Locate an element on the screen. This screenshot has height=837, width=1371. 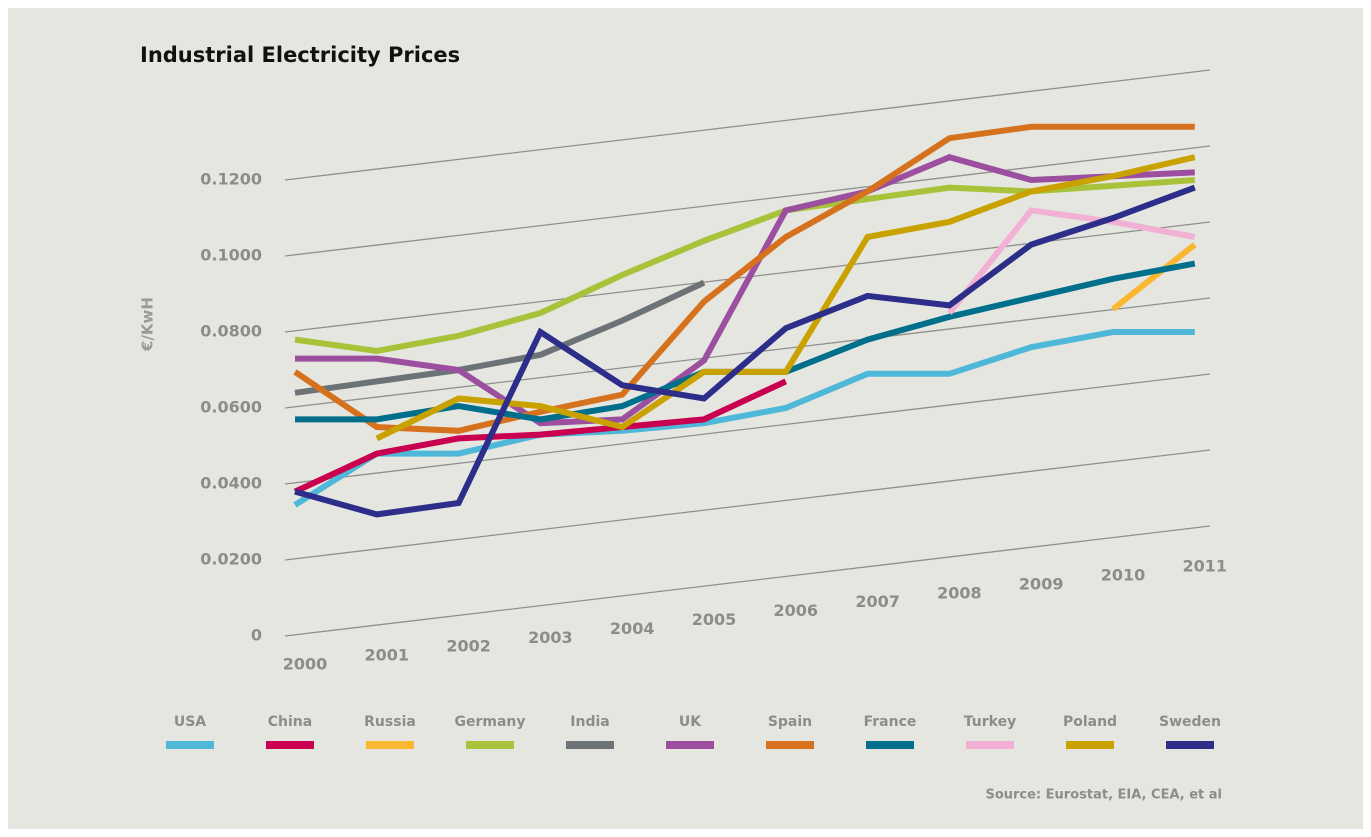
y-tick-label: 0.0600 is located at coordinates (231, 407).